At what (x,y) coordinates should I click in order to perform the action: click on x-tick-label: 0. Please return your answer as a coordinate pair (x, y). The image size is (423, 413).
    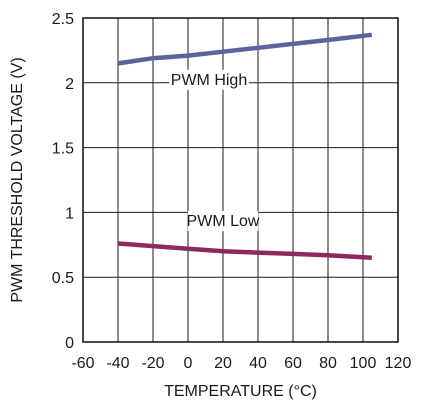
    Looking at the image, I should click on (188, 363).